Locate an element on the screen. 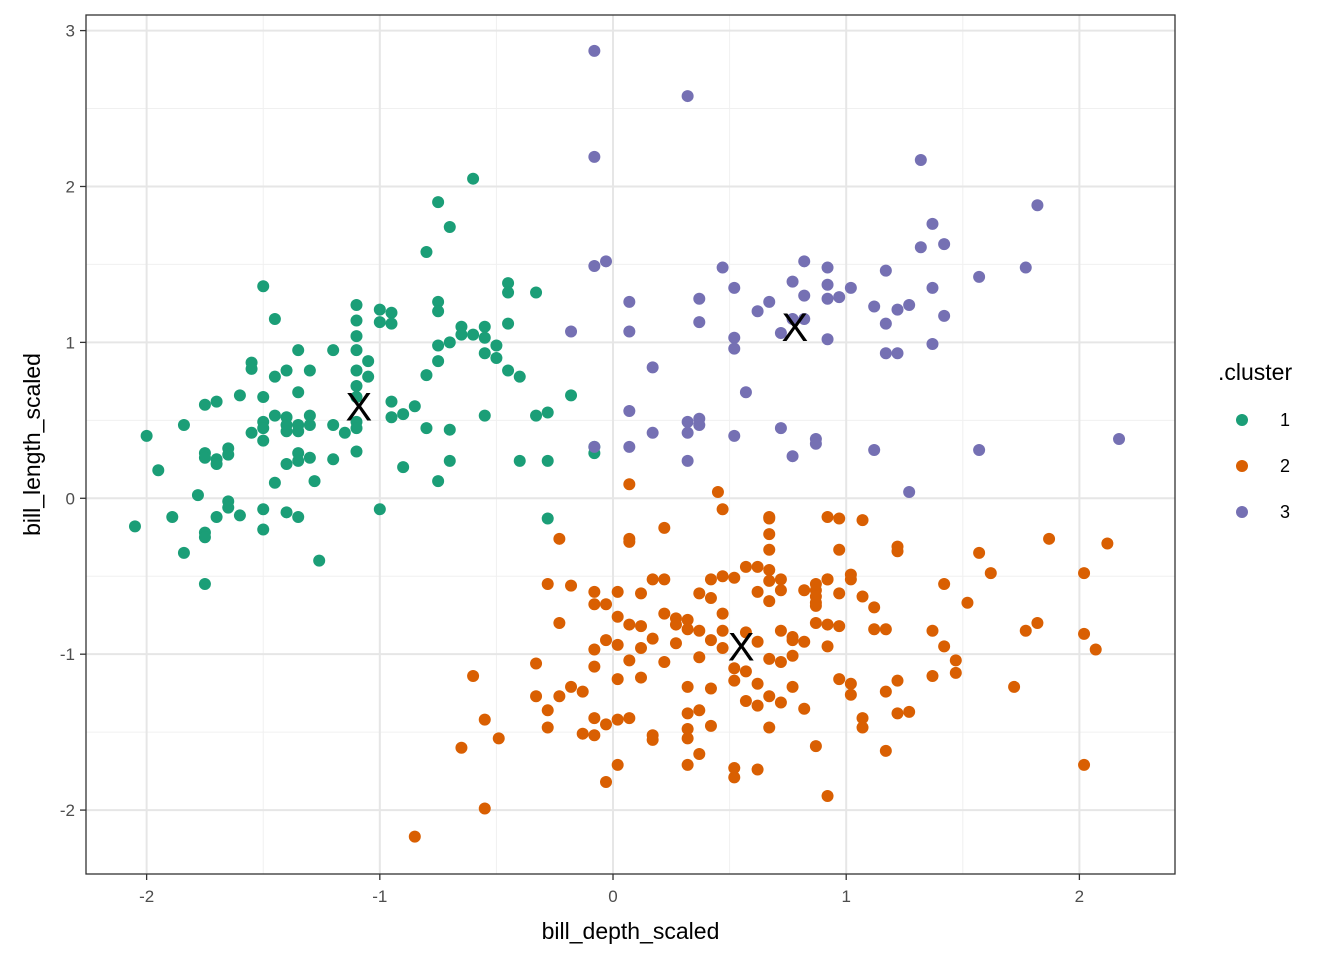 This screenshot has height=960, width=1344. x-tick-label: -1 is located at coordinates (379, 896).